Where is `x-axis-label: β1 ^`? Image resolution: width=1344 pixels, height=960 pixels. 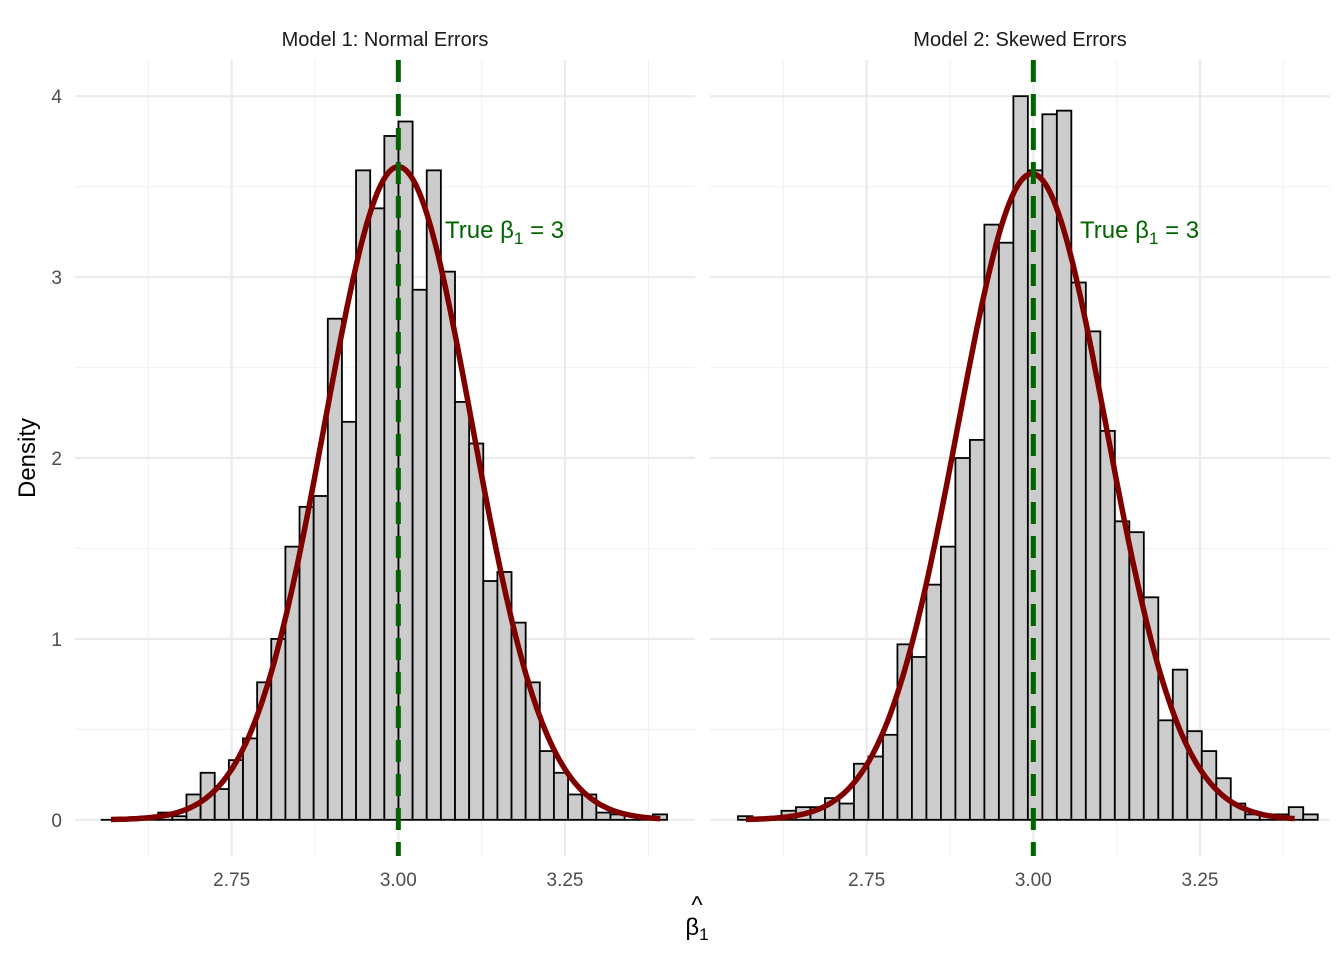
x-axis-label: β1 ^ is located at coordinates (696, 918).